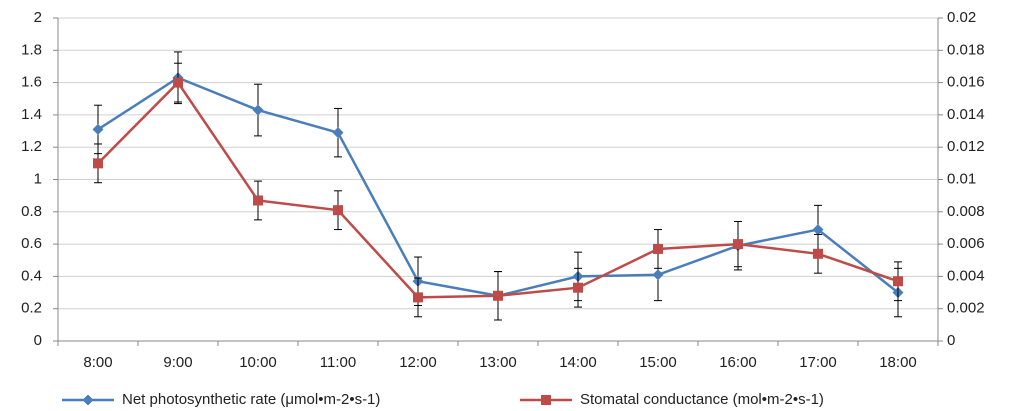 The width and height of the screenshot is (1011, 411). I want to click on y-tick-label: 1.4, so click(31, 114).